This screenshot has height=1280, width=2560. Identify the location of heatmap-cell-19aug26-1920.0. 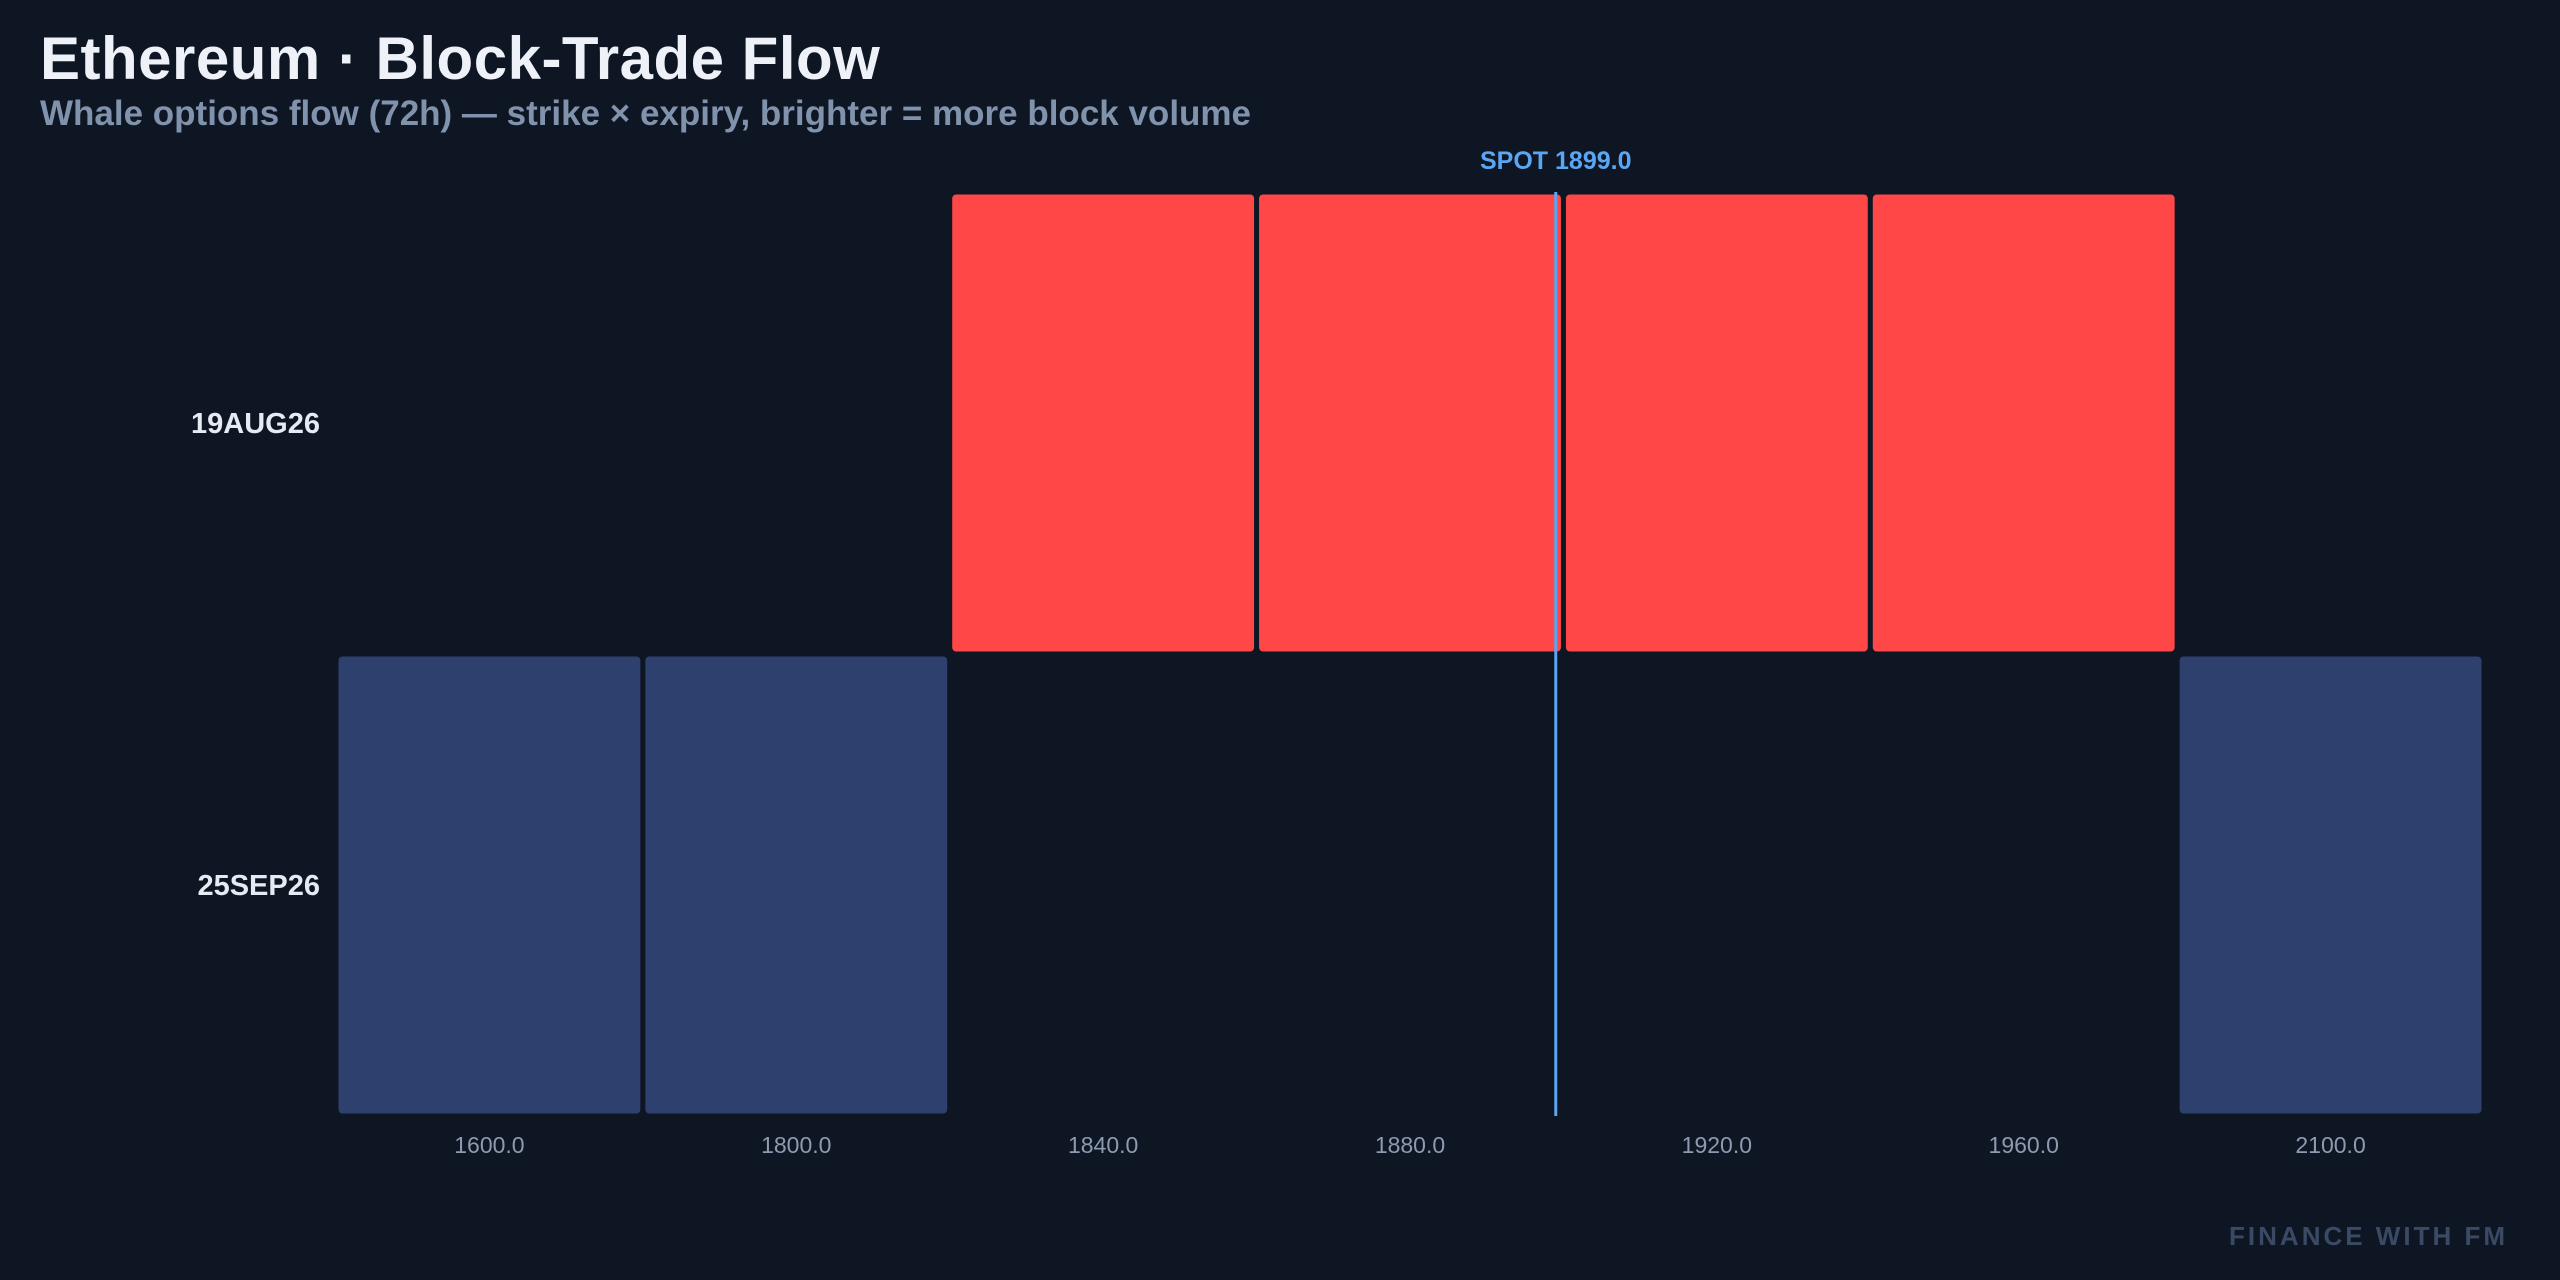
(1716, 423).